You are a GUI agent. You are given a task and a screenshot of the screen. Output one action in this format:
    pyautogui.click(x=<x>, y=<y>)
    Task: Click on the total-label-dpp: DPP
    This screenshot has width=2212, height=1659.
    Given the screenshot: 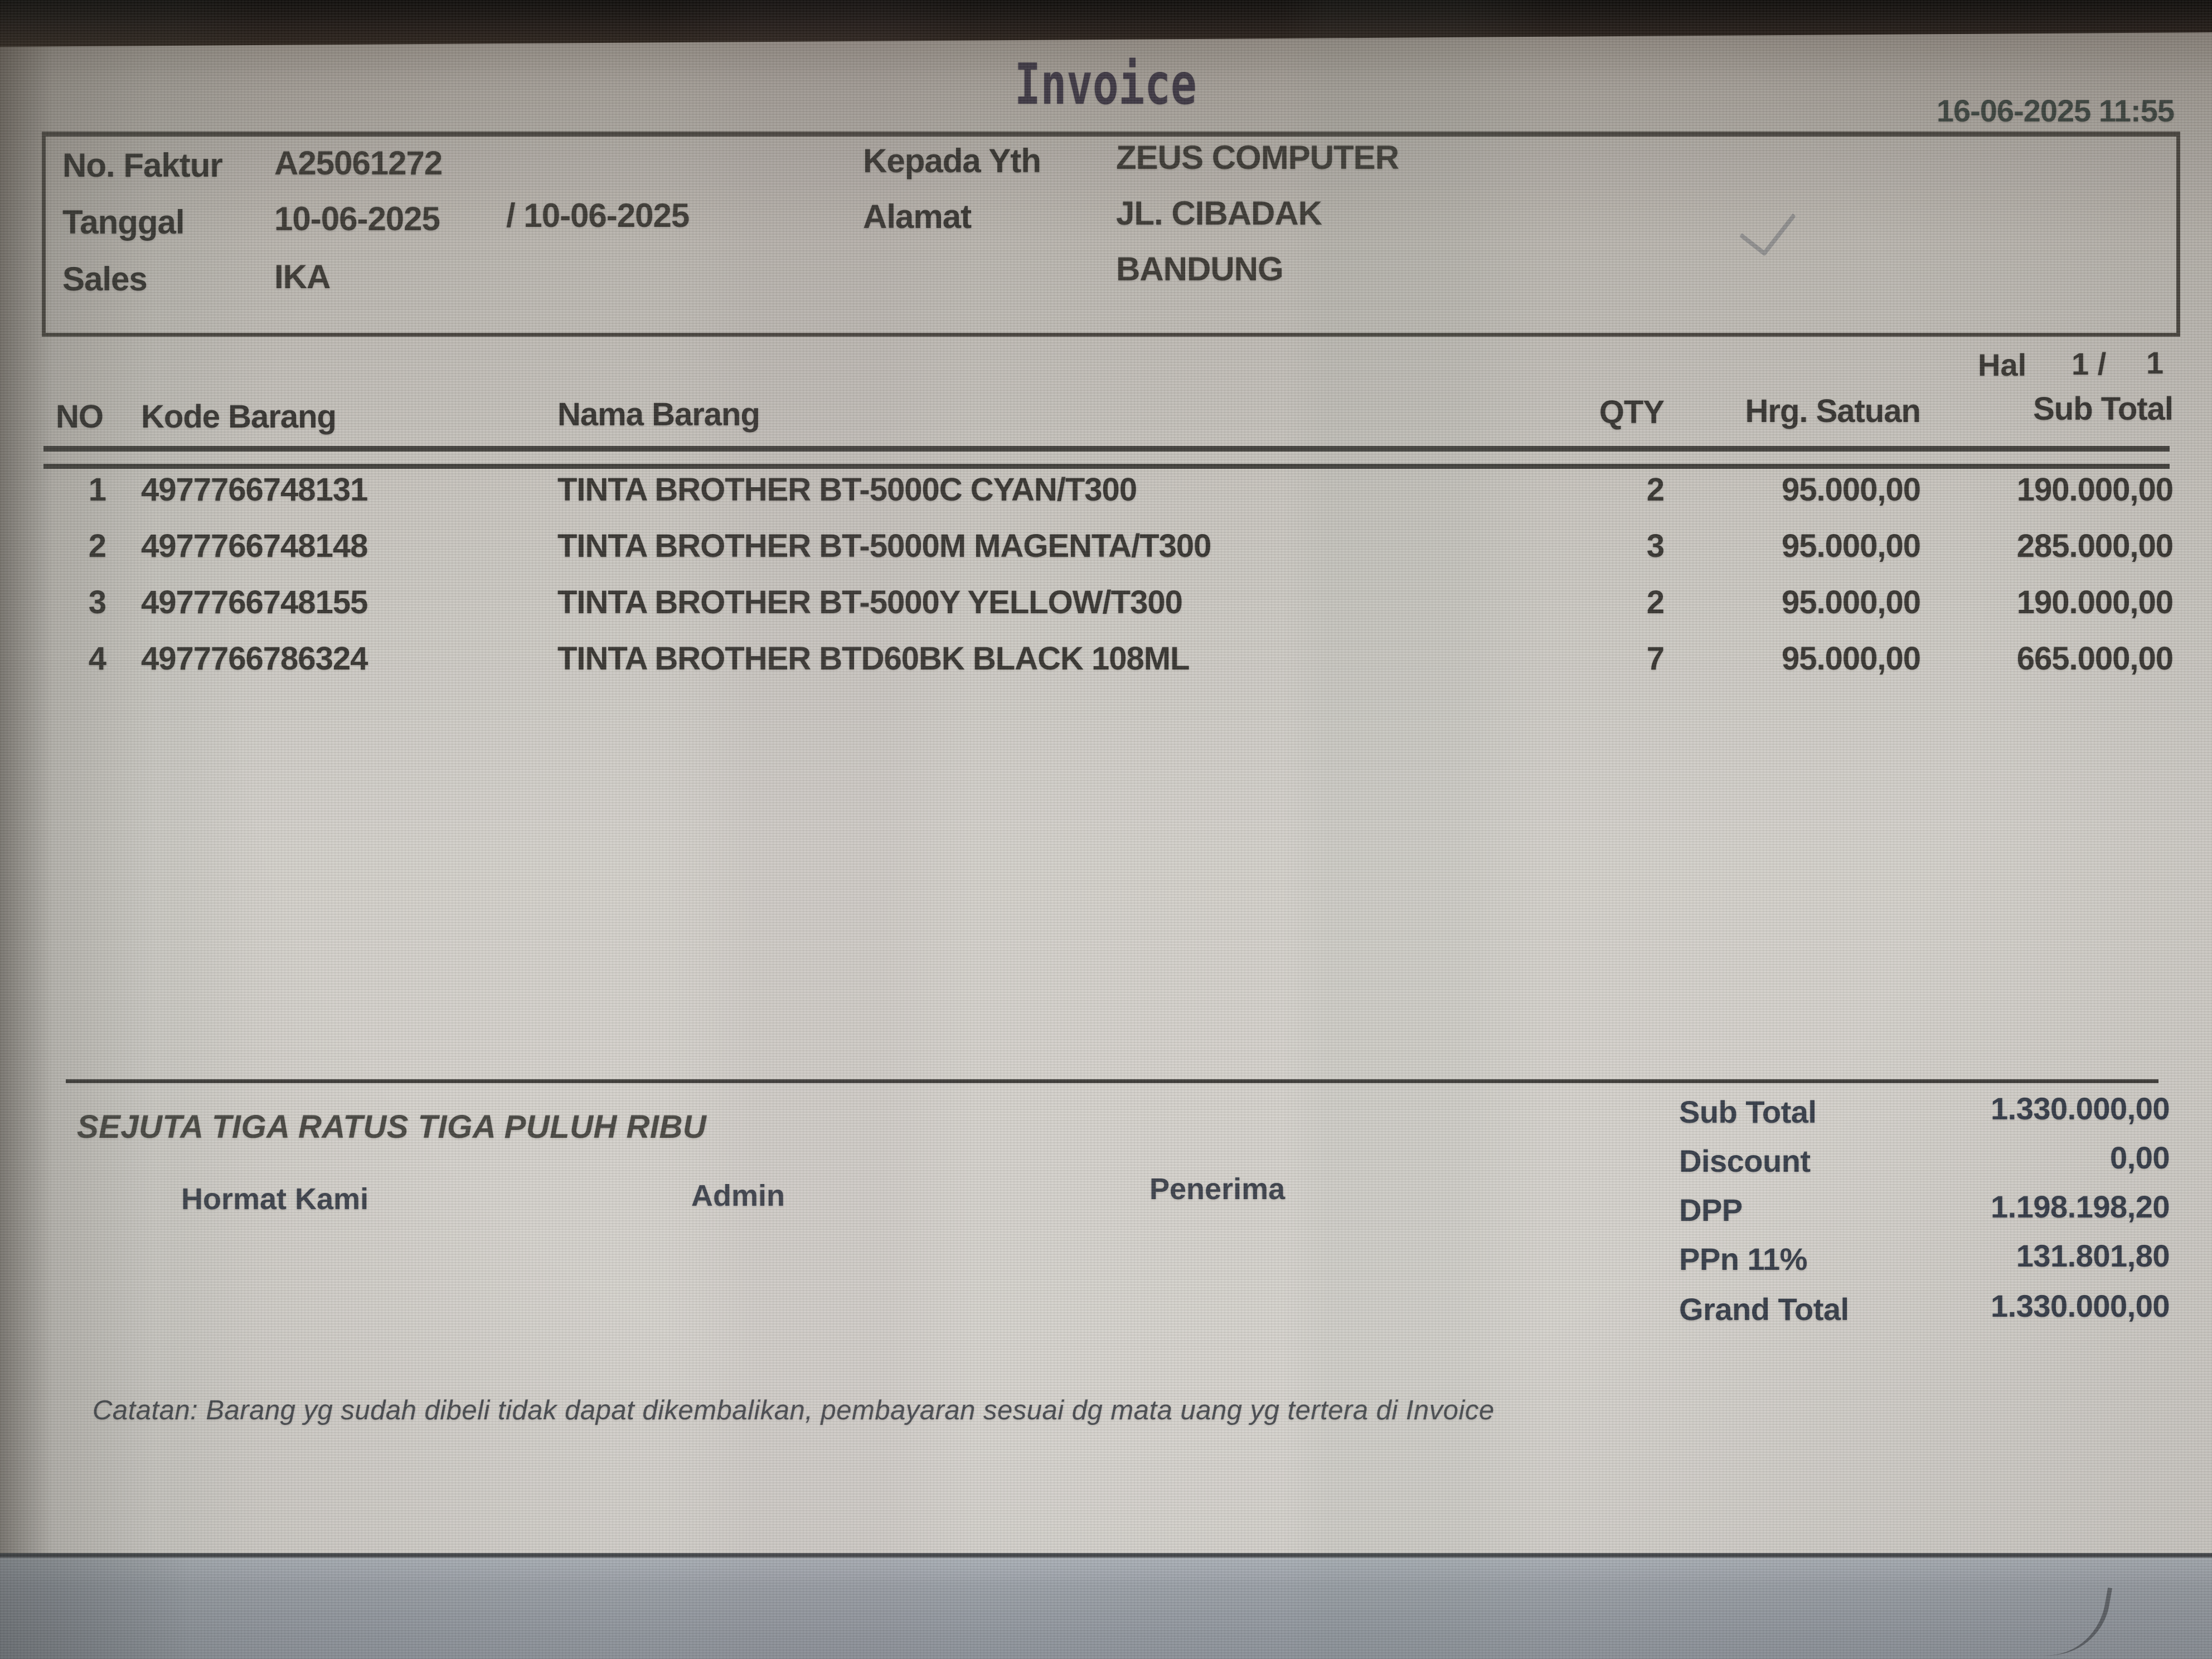 What is the action you would take?
    pyautogui.click(x=1711, y=1210)
    